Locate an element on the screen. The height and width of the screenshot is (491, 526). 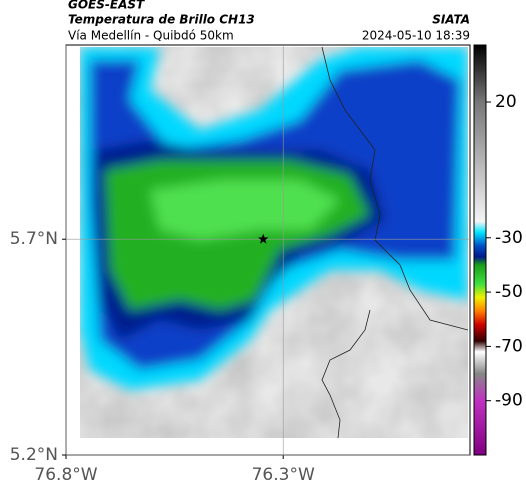
timestamp: 2024-05-10 18:39 is located at coordinates (416, 36).